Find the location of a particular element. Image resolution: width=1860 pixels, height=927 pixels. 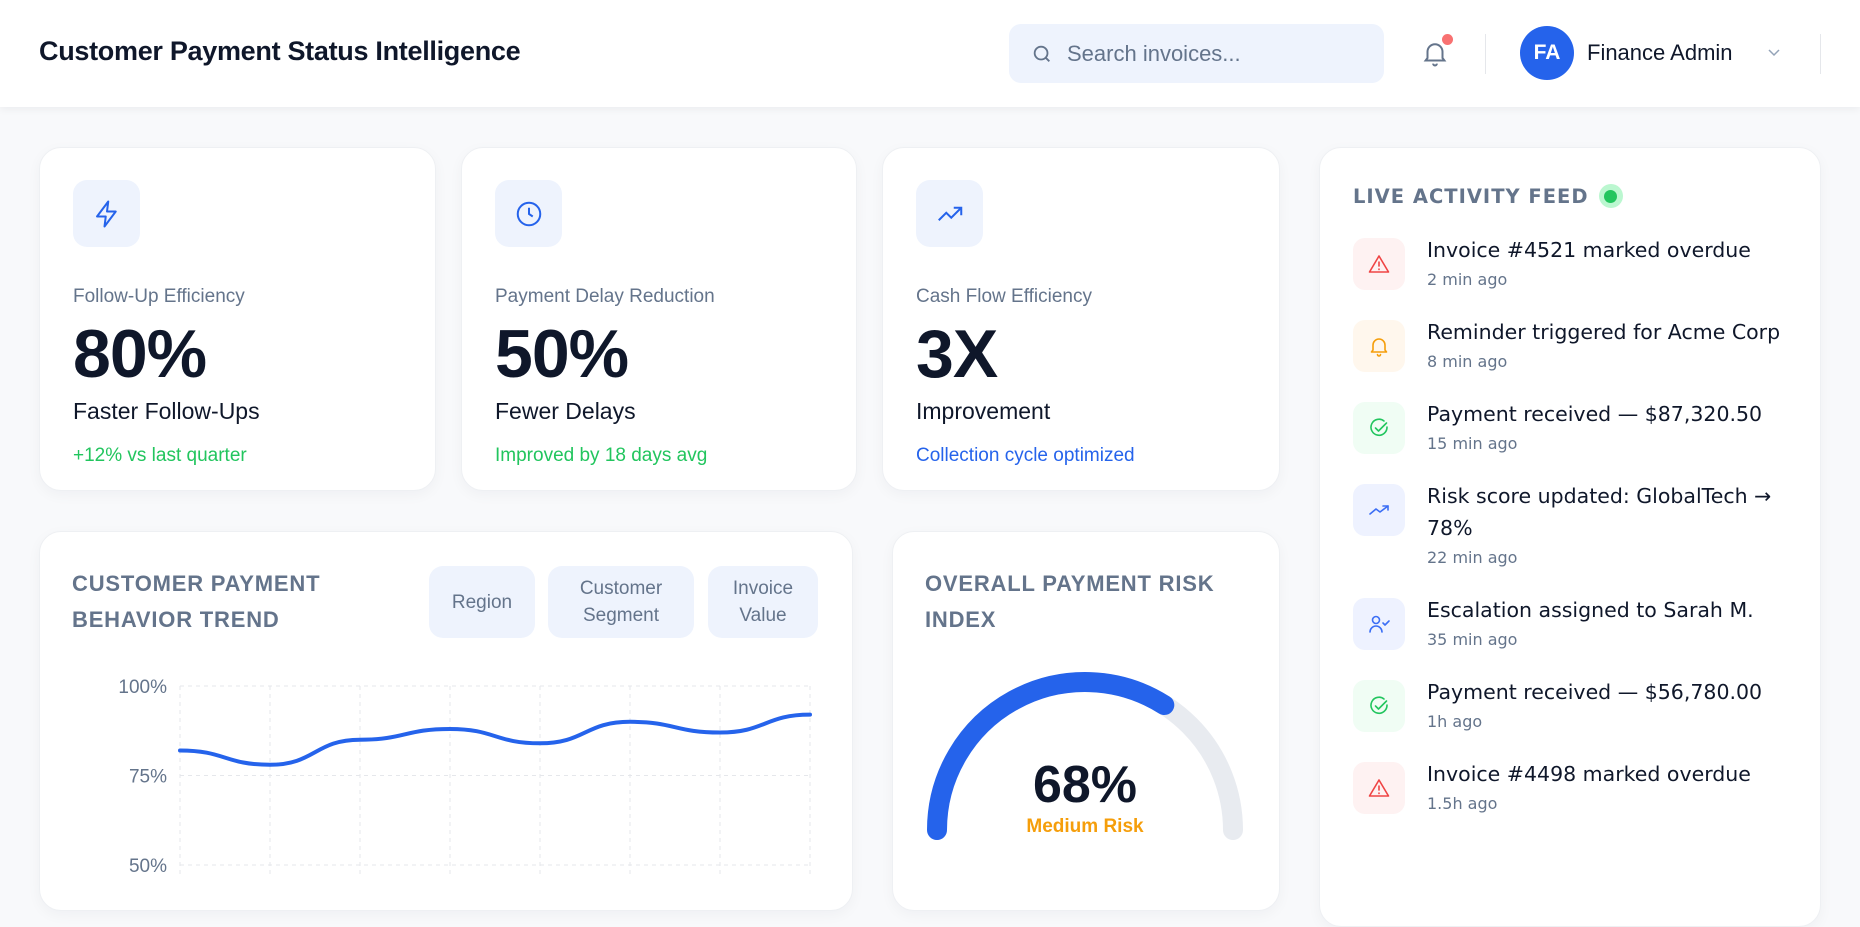

feed-item-time: 2 min ago is located at coordinates (1589, 279).